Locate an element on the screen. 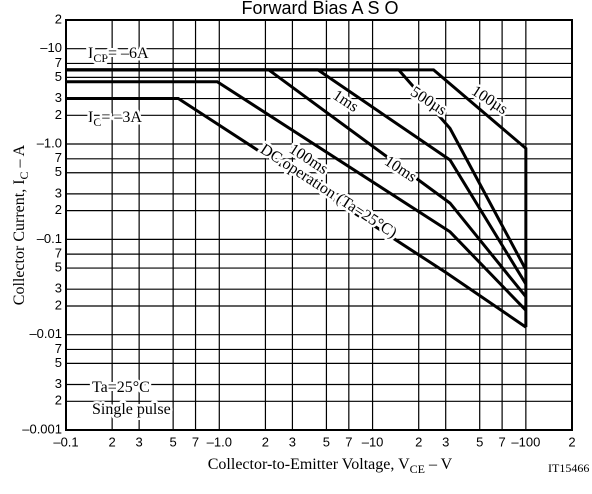 This screenshot has height=494, width=592. annotation-main: IT15466 is located at coordinates (568, 468).